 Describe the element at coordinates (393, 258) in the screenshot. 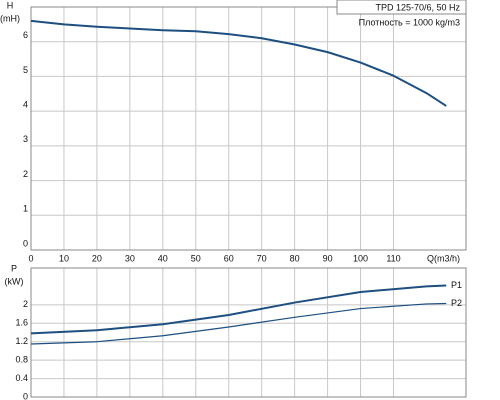

I see `x-tick-label: 110` at that location.